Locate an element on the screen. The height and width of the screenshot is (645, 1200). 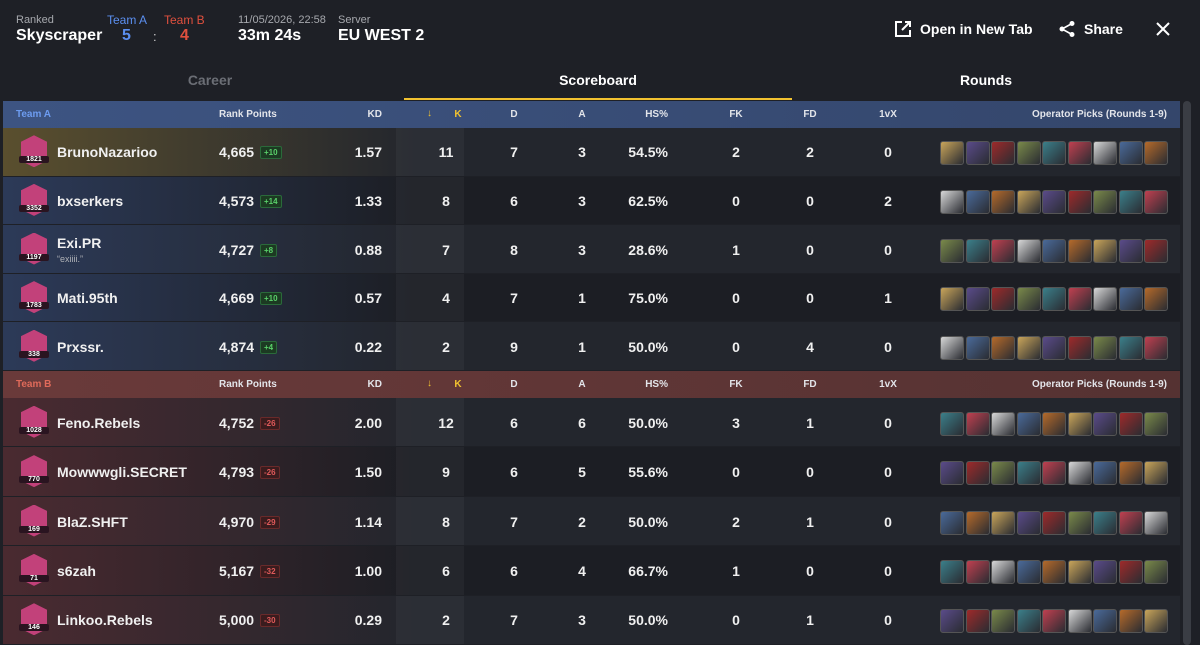
stat-fk: 3 is located at coordinates (736, 422).